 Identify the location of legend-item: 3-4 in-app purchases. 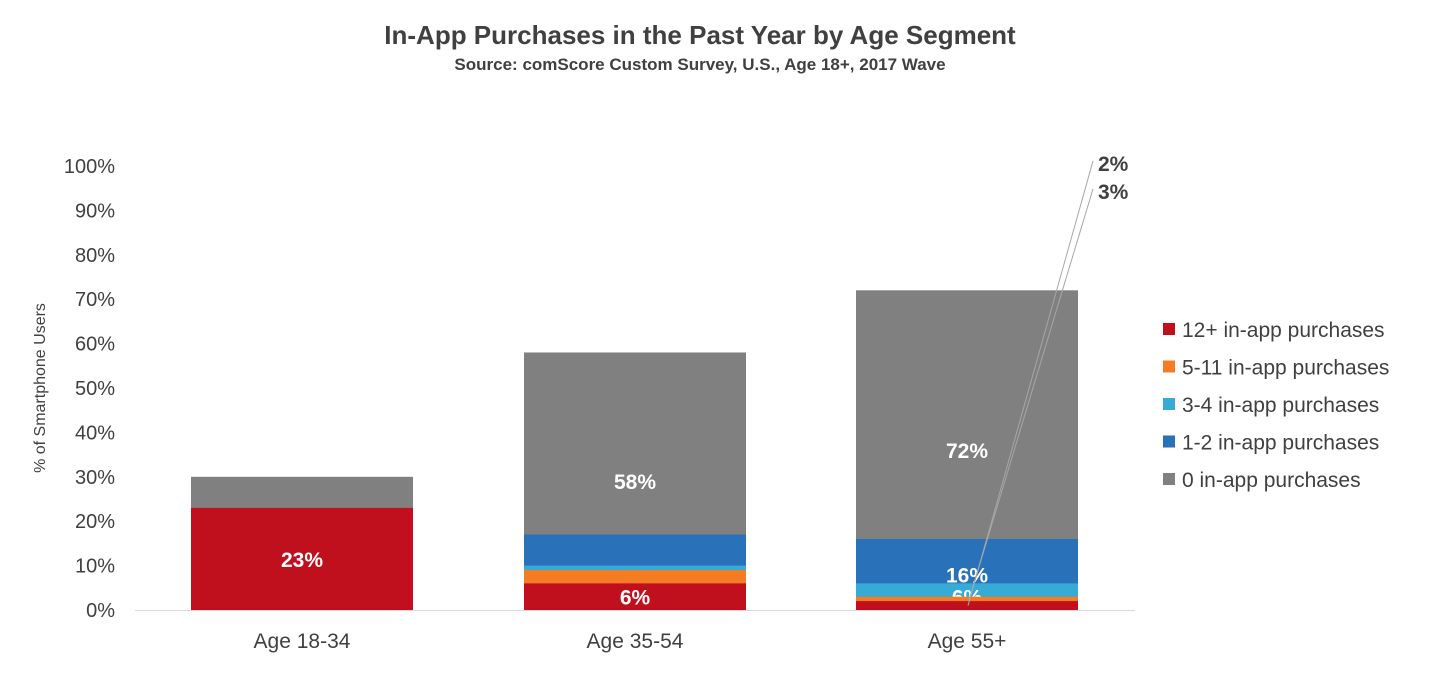
(1271, 405).